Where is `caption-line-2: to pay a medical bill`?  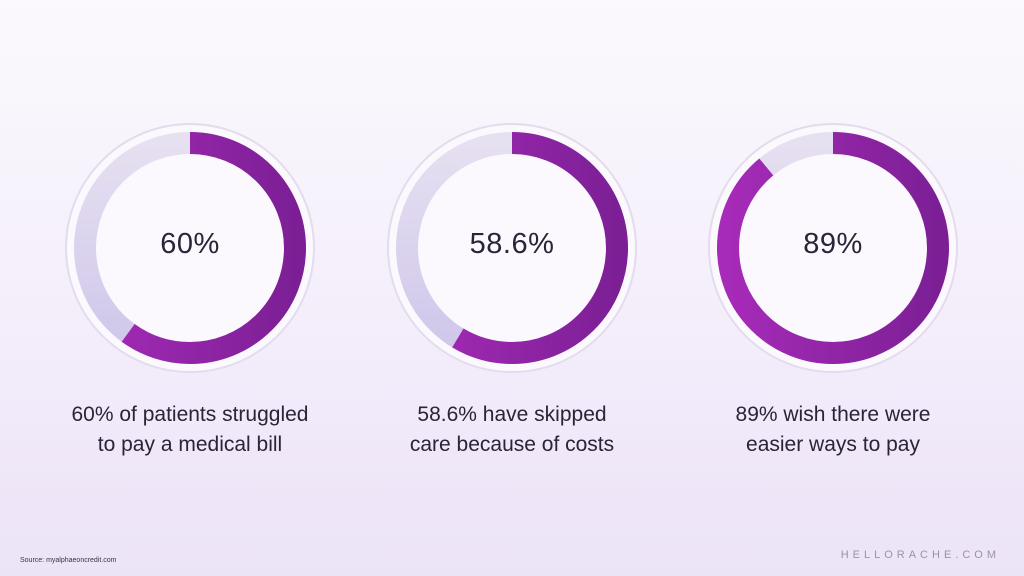 caption-line-2: to pay a medical bill is located at coordinates (190, 444).